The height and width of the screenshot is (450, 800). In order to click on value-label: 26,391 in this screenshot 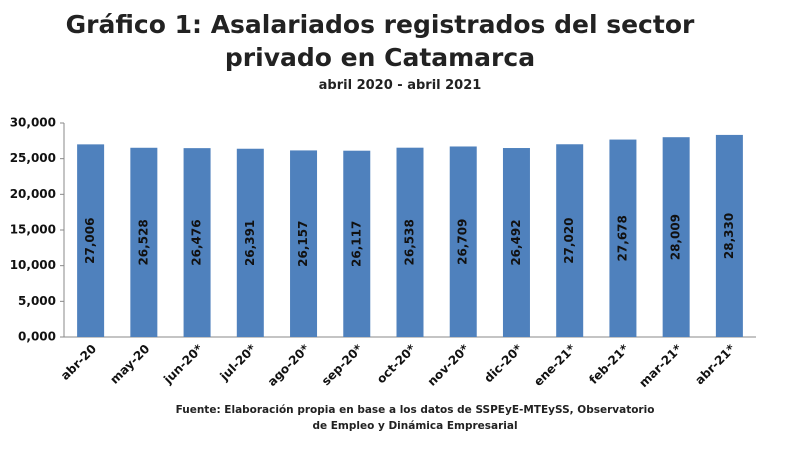, I will do `click(250, 243)`.